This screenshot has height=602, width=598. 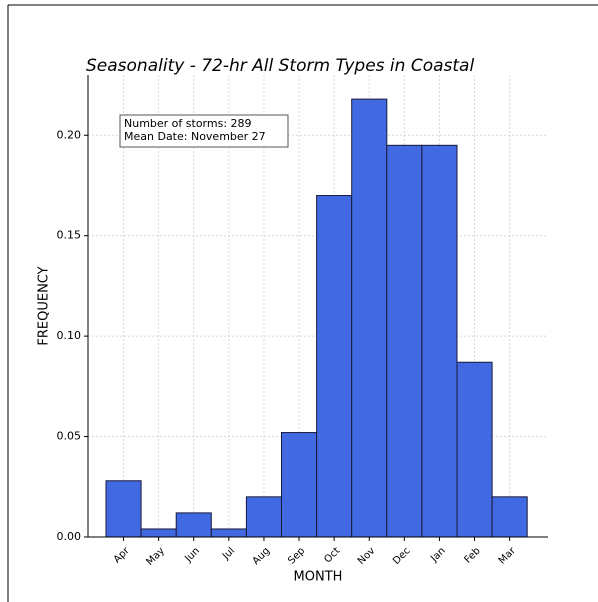 I want to click on y-tick-label: 0.00, so click(x=69, y=536).